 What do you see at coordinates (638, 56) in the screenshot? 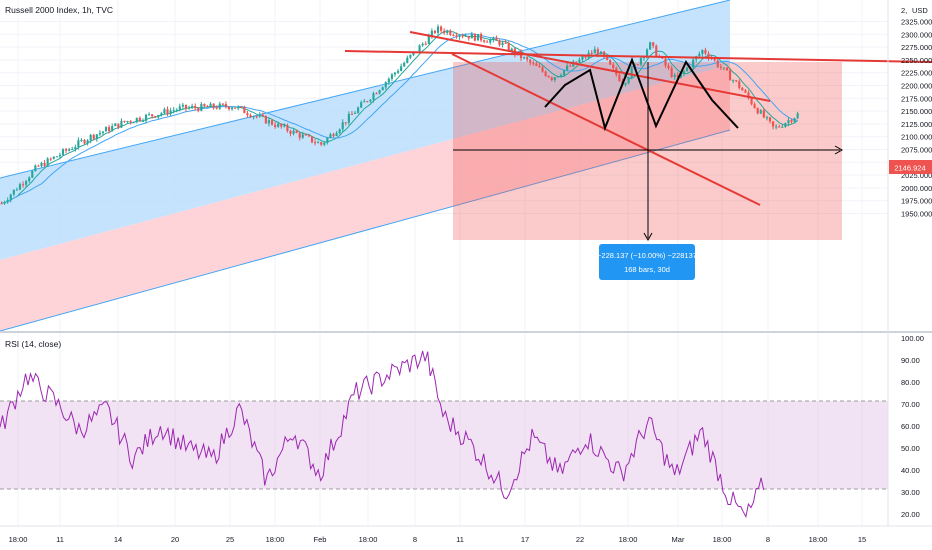
I see `resistance-line` at bounding box center [638, 56].